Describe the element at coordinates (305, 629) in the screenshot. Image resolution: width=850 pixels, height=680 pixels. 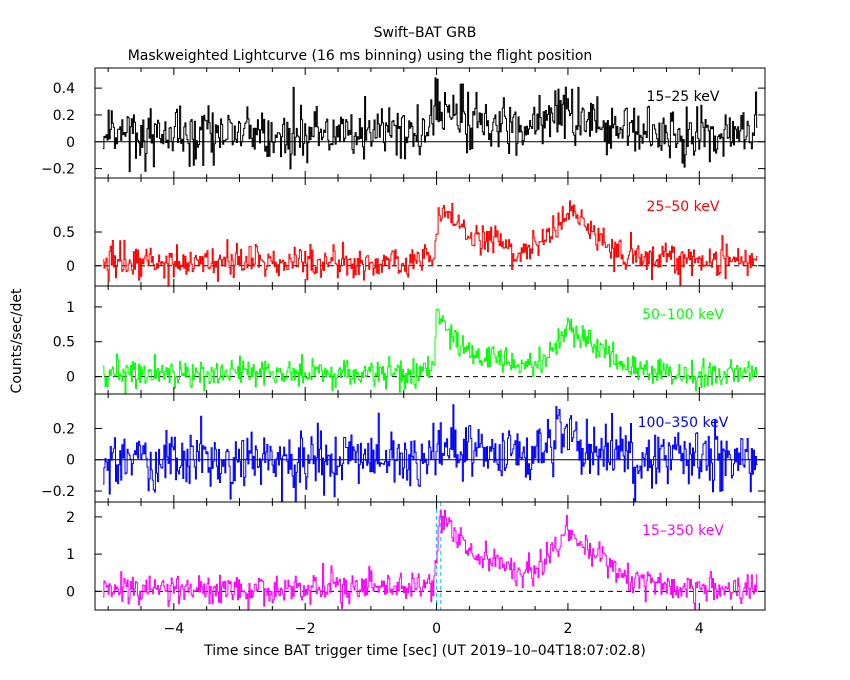
I see `x-tick-label: −2` at that location.